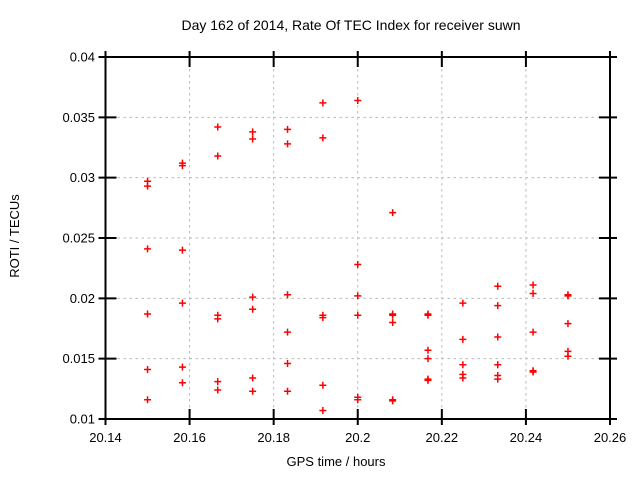  Describe the element at coordinates (78, 238) in the screenshot. I see `y-tick-label: 0.025` at that location.